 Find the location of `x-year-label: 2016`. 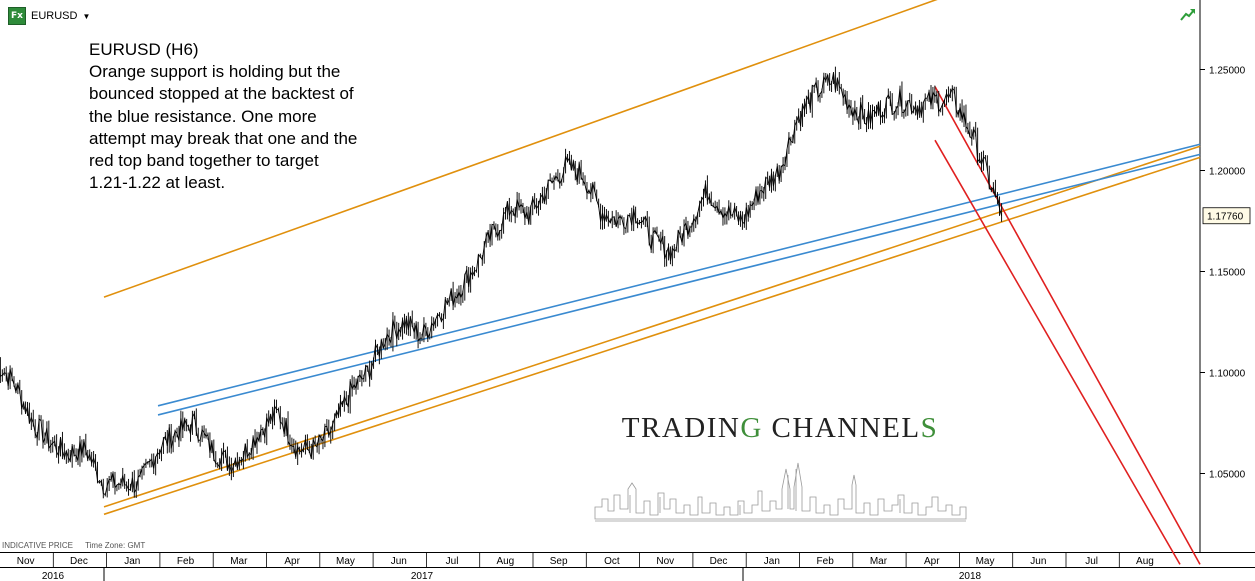

x-year-label: 2016 is located at coordinates (53, 576).